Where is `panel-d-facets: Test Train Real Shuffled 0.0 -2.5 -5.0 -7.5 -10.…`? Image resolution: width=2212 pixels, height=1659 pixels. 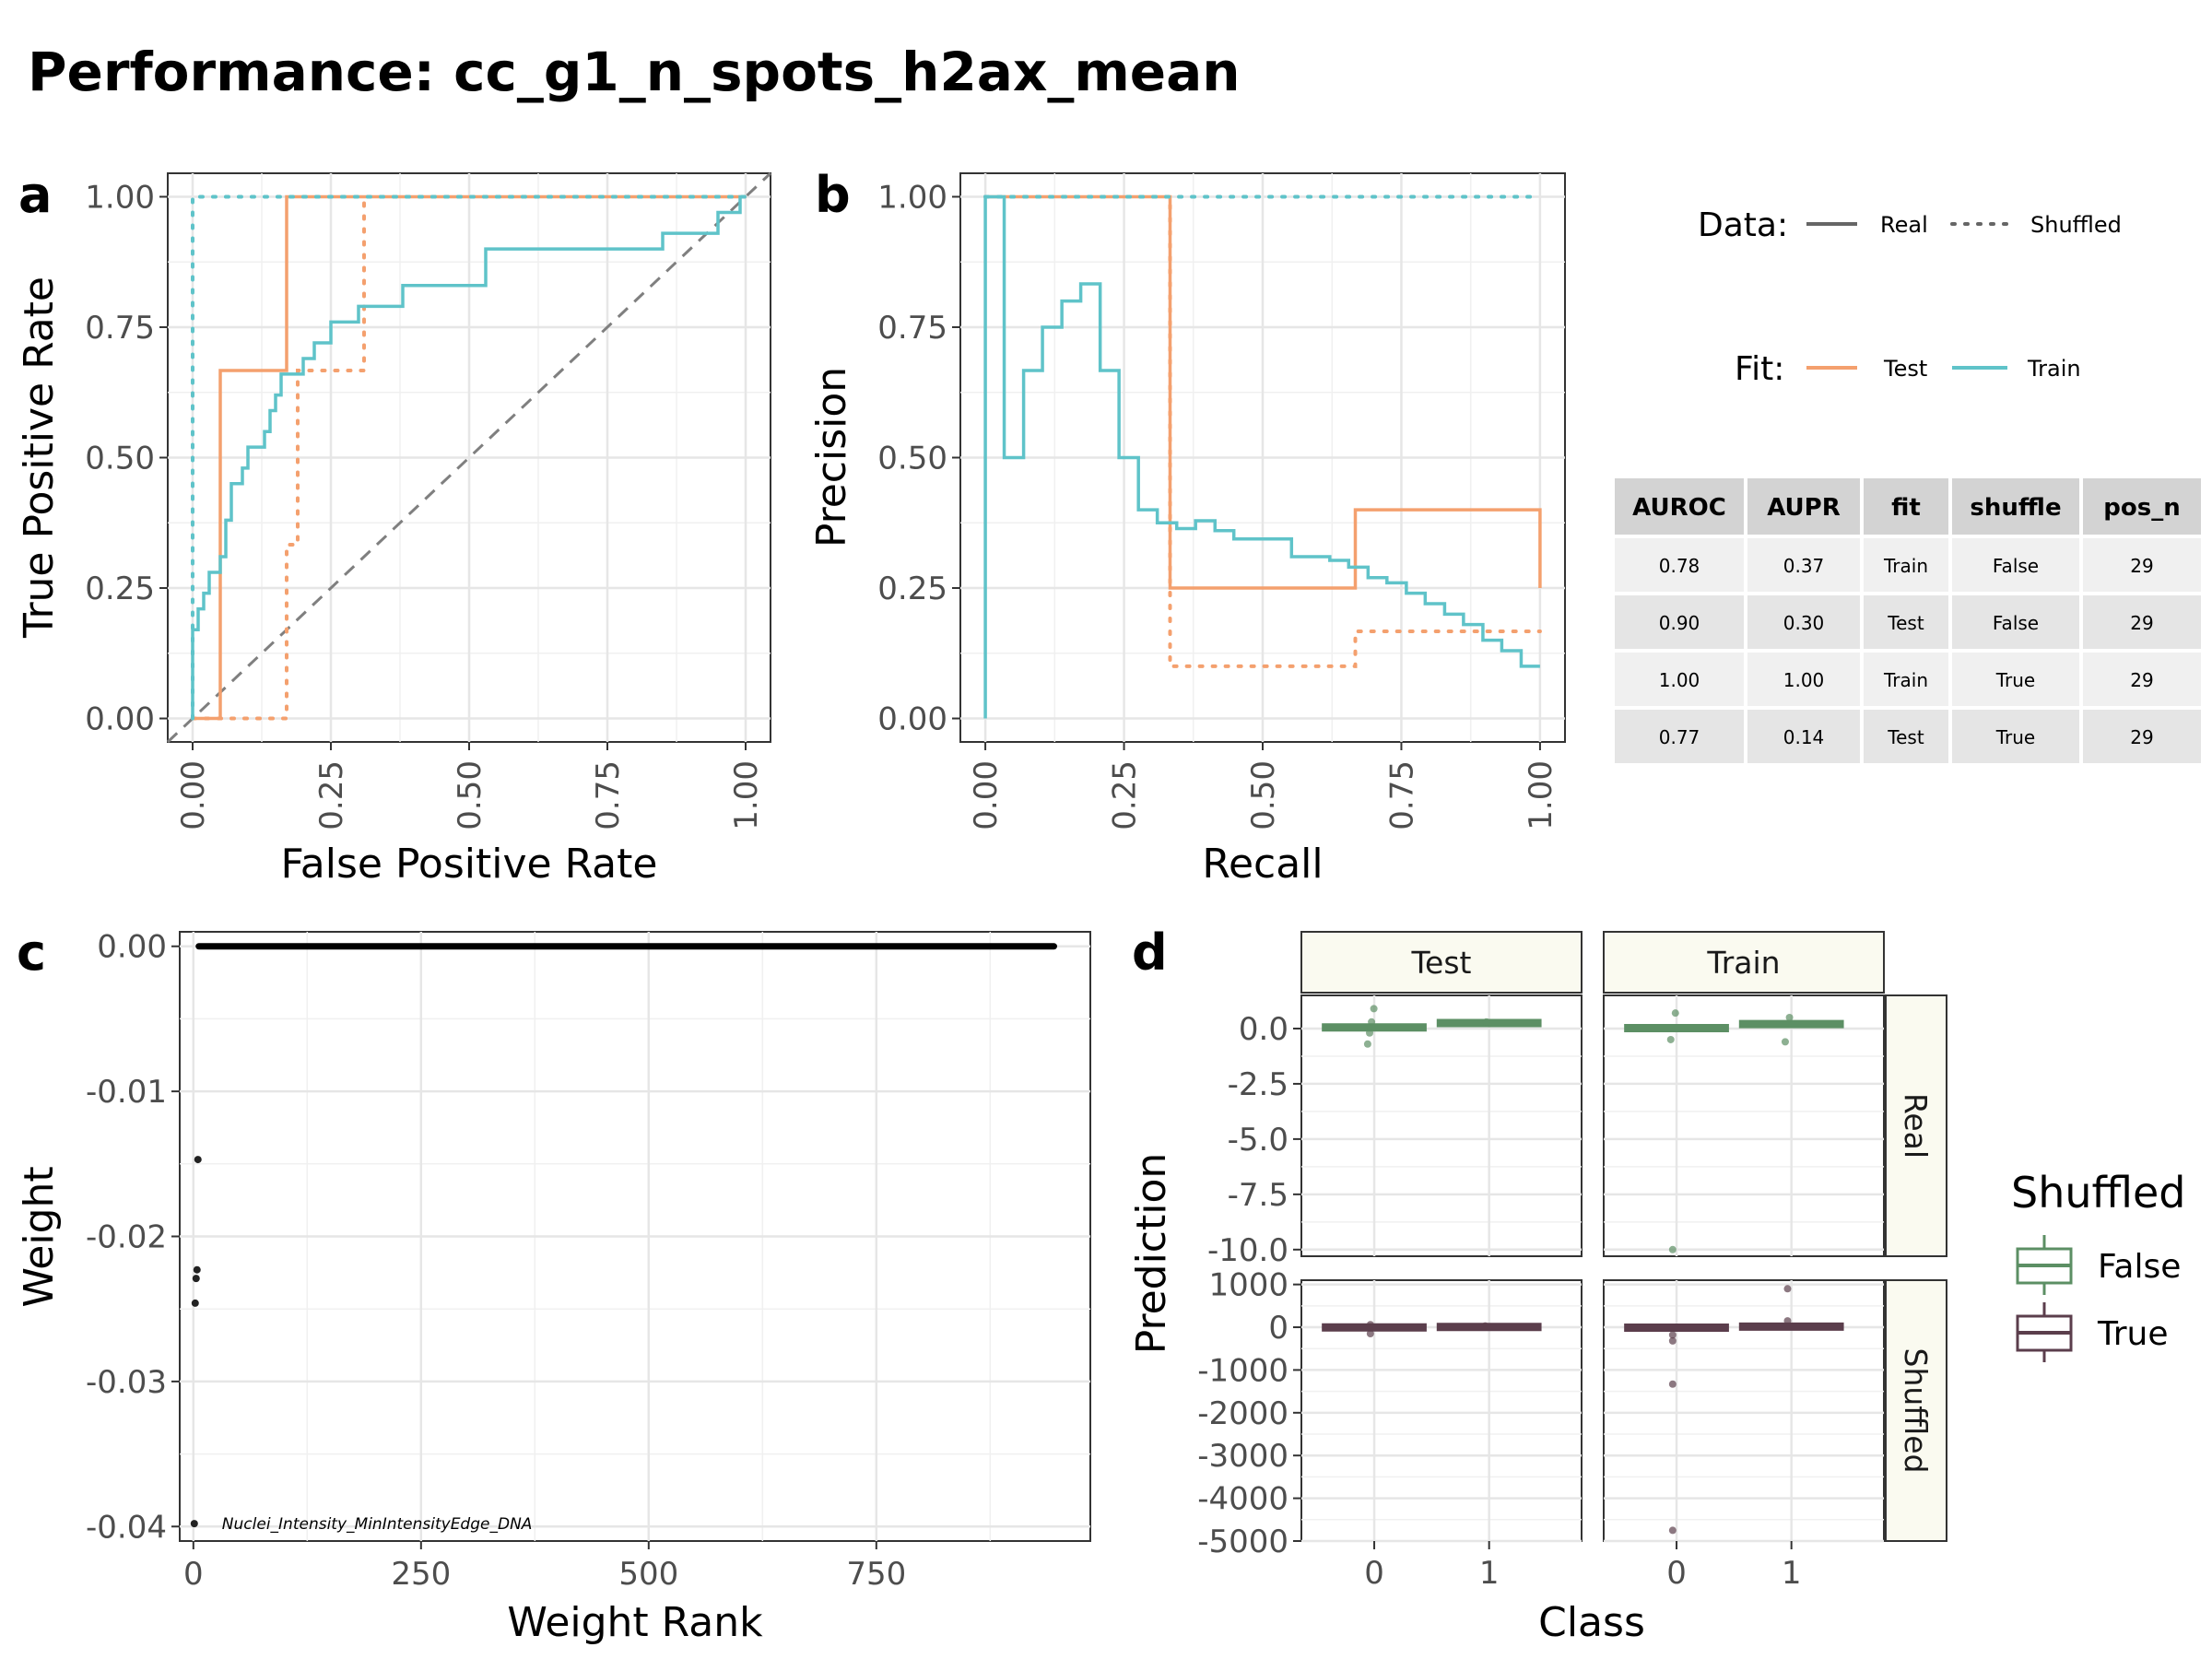 panel-d-facets: Test Train Real Shuffled 0.0 -2.5 -5.0 -7.5 -10.… is located at coordinates (1572, 1261).